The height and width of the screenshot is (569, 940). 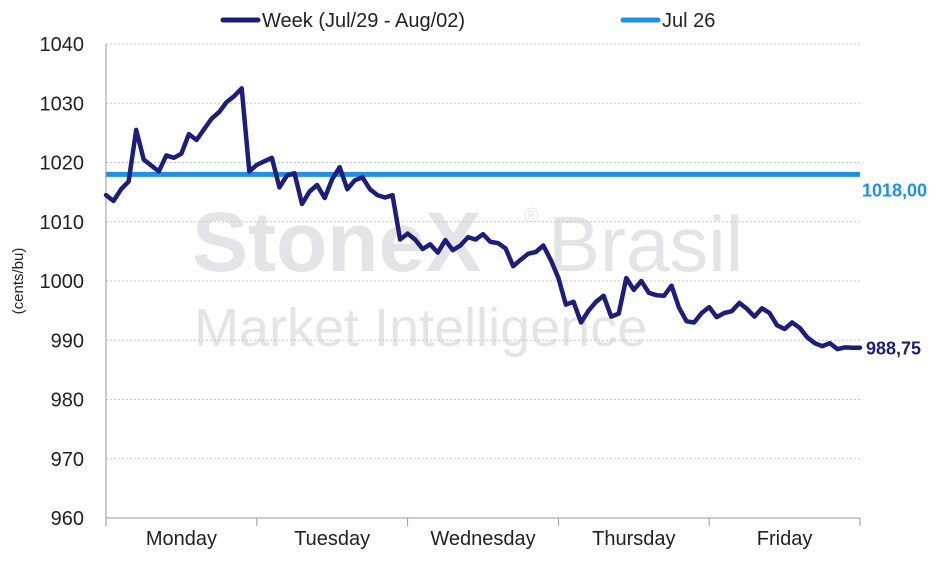 What do you see at coordinates (894, 190) in the screenshot?
I see `end-label-jul26: 1018,00` at bounding box center [894, 190].